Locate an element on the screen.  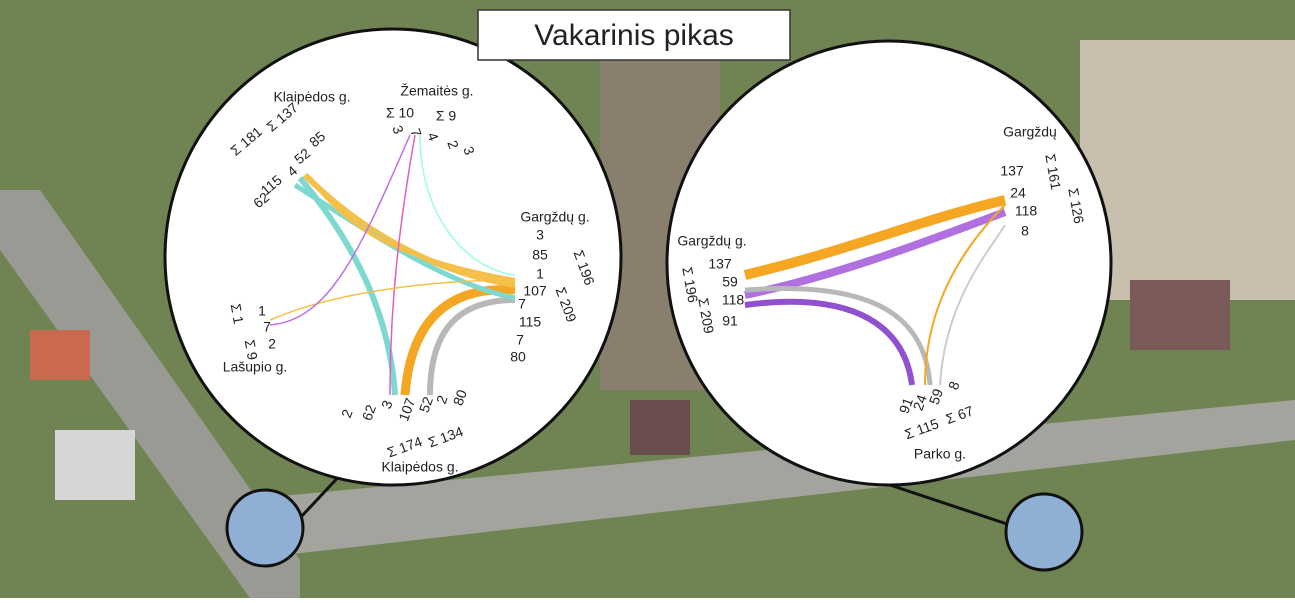
title-box is located at coordinates (634, 35).